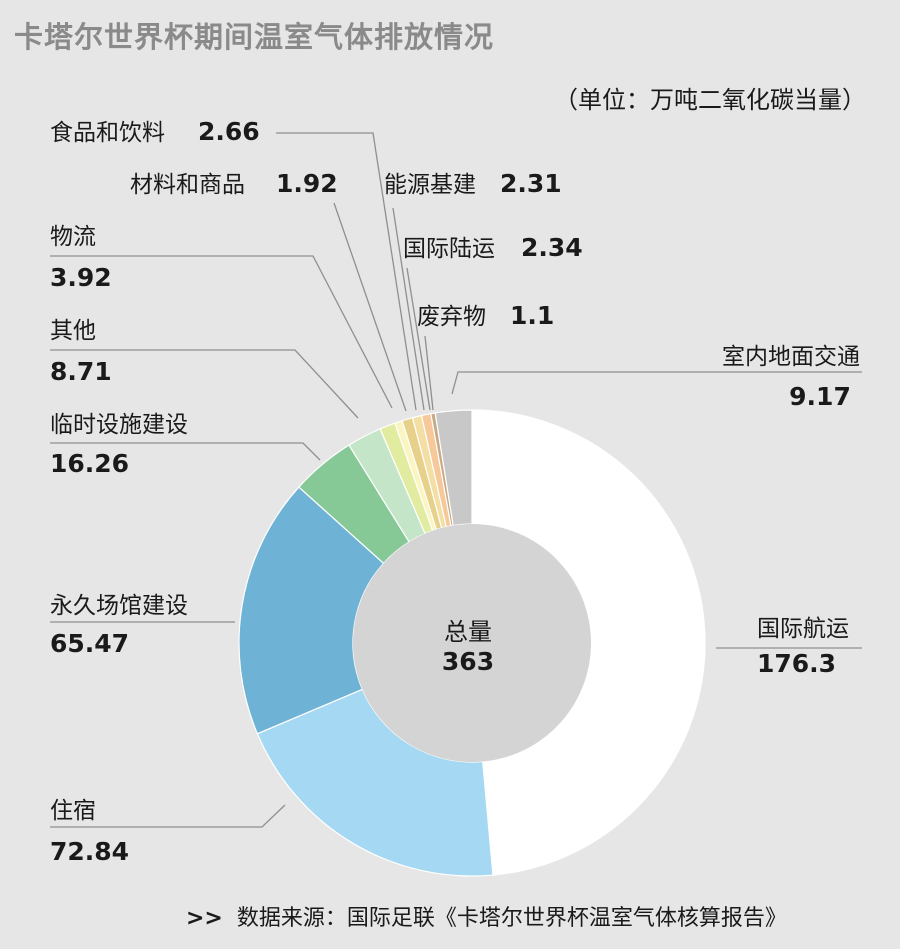  Describe the element at coordinates (307, 183) in the screenshot. I see `segment-value-6: 1.92` at that location.